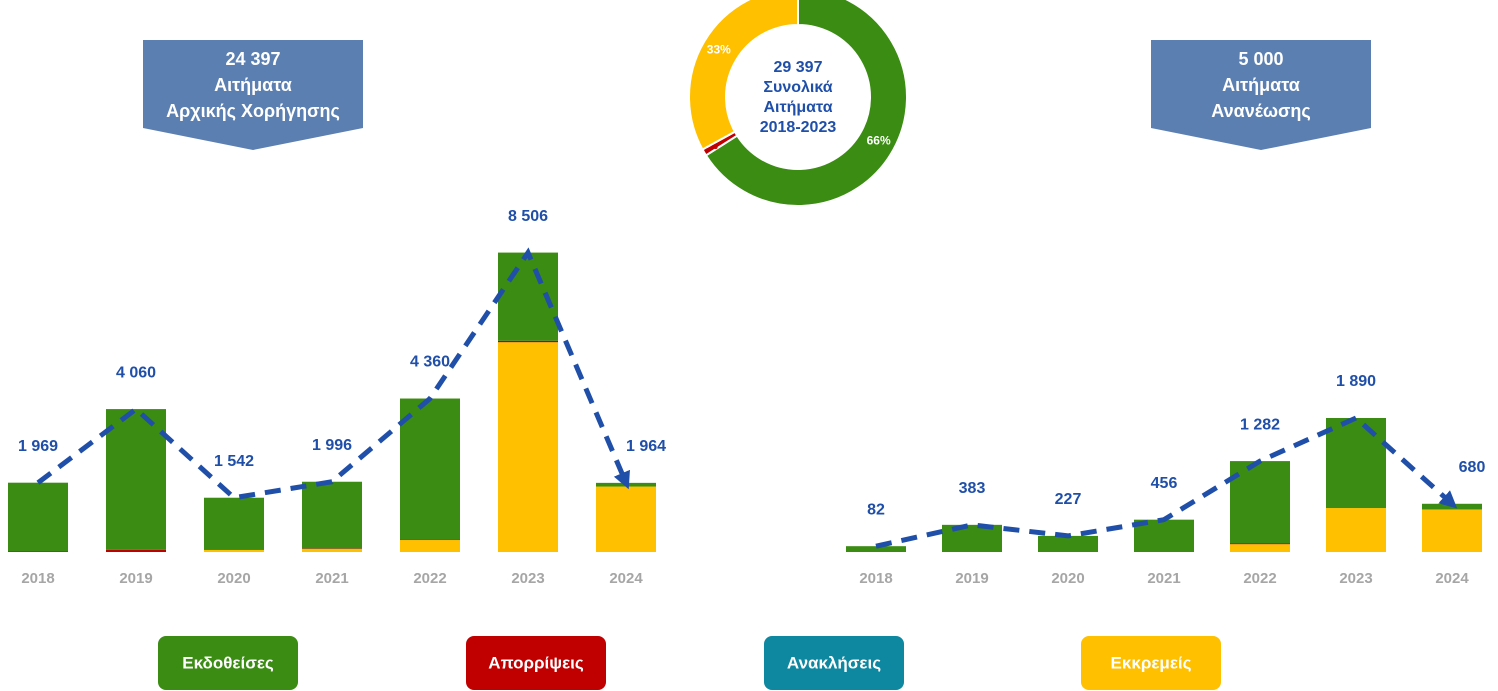 Image resolution: width=1498 pixels, height=691 pixels. What do you see at coordinates (646, 446) in the screenshot?
I see `total-label: 1 964` at bounding box center [646, 446].